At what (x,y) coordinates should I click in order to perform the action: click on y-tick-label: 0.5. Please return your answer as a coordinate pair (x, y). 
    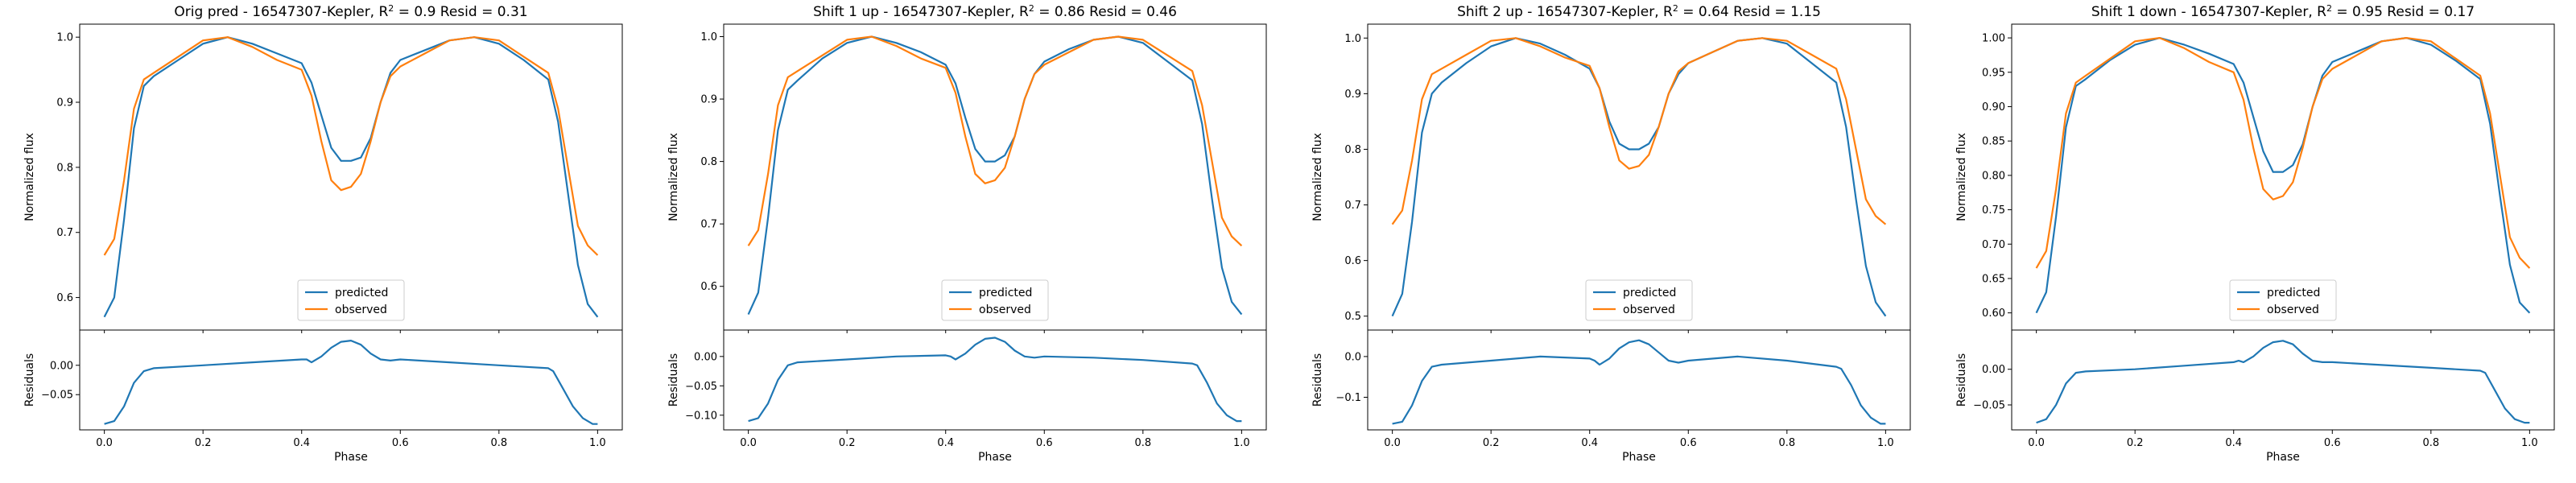
    Looking at the image, I should click on (1352, 317).